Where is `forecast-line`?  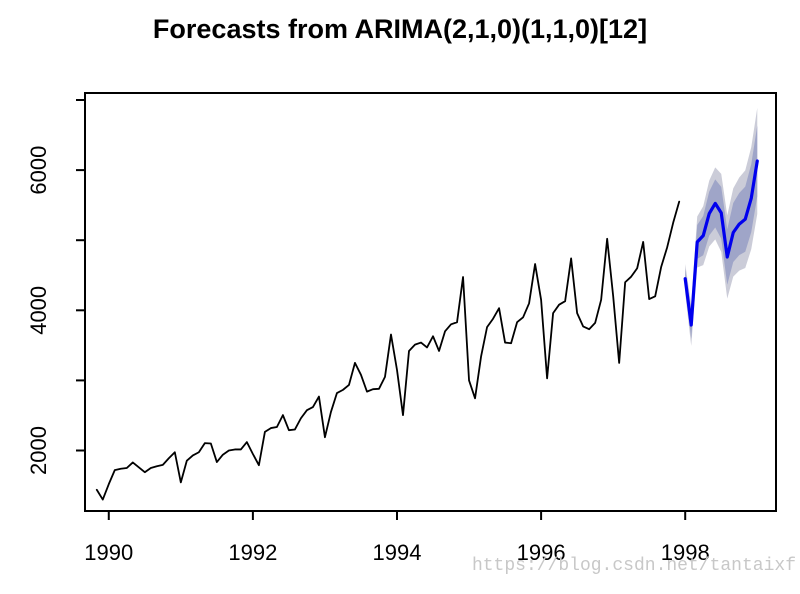 forecast-line is located at coordinates (721, 243).